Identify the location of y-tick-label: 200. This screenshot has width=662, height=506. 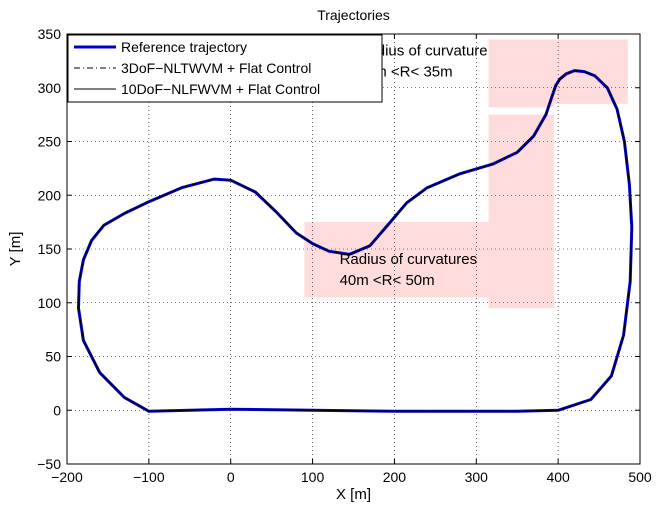
(50, 195).